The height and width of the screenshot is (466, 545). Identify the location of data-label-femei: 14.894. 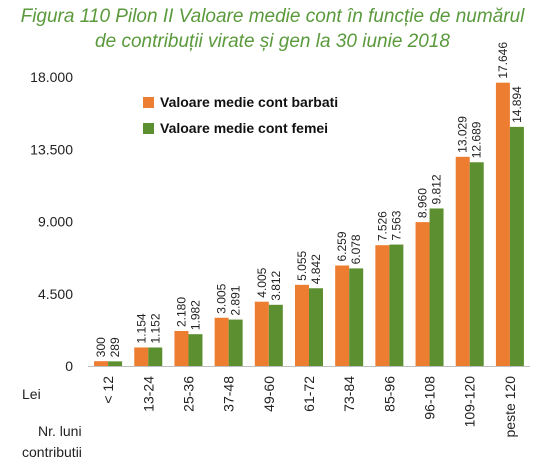
(517, 104).